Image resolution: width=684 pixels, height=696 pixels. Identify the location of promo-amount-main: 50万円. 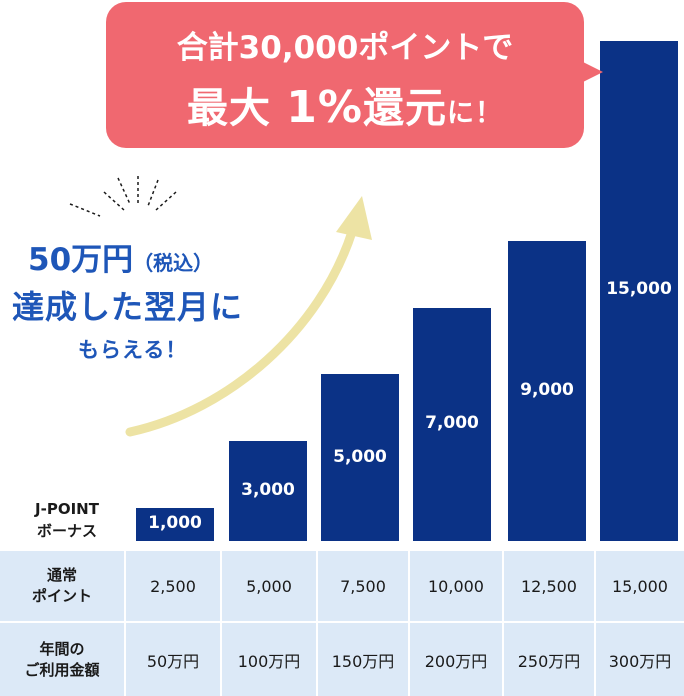
(81, 260).